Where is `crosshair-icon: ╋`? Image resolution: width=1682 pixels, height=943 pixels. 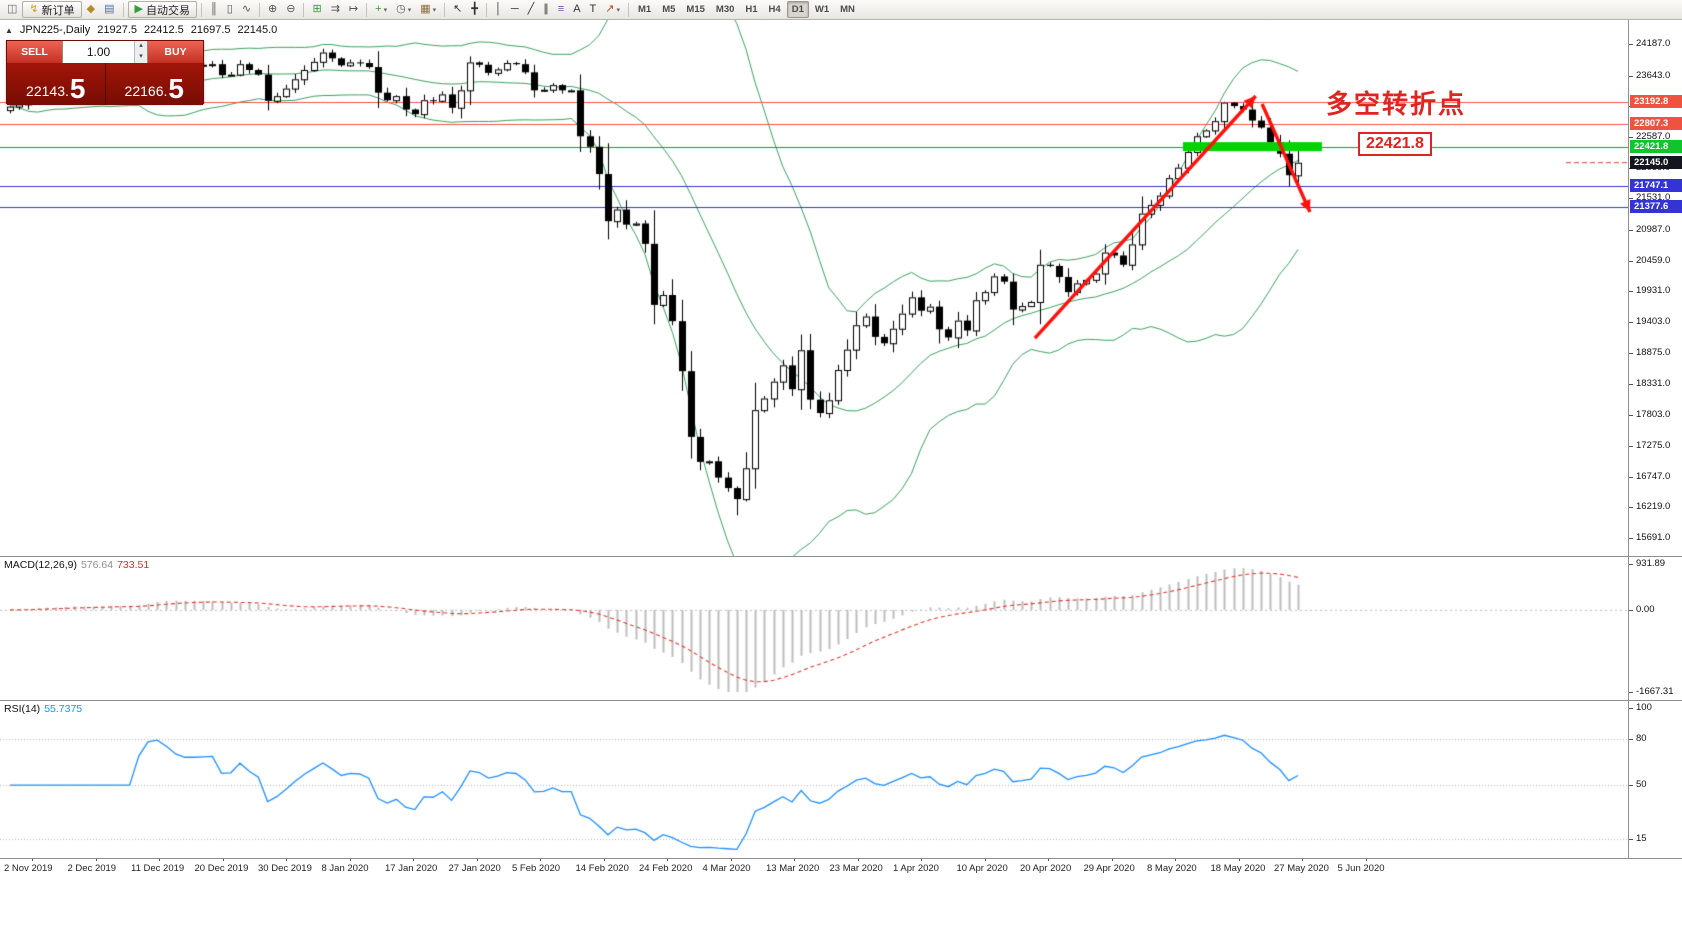
crosshair-icon: ╋ is located at coordinates (474, 9).